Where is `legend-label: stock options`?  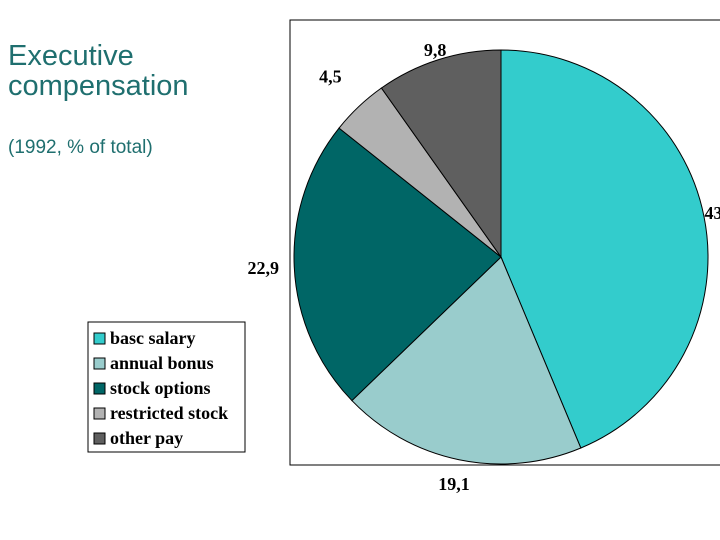 legend-label: stock options is located at coordinates (160, 388).